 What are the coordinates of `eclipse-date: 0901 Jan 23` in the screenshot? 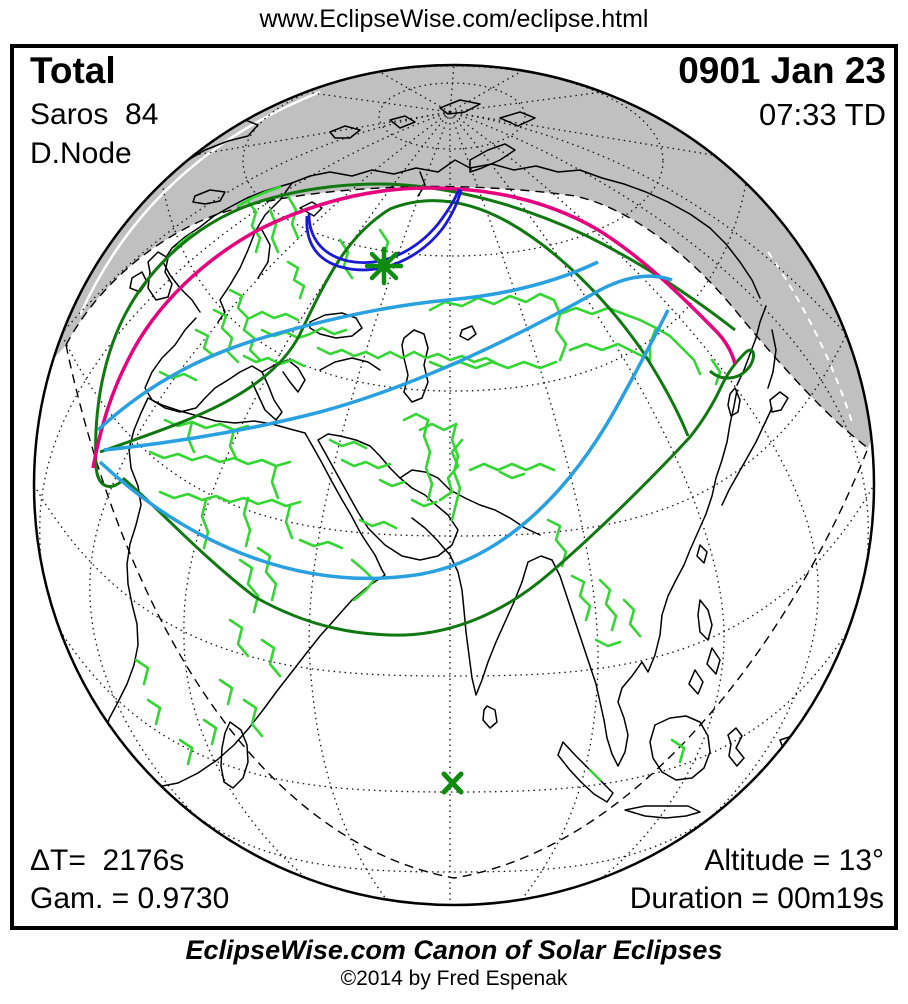 It's located at (782, 70).